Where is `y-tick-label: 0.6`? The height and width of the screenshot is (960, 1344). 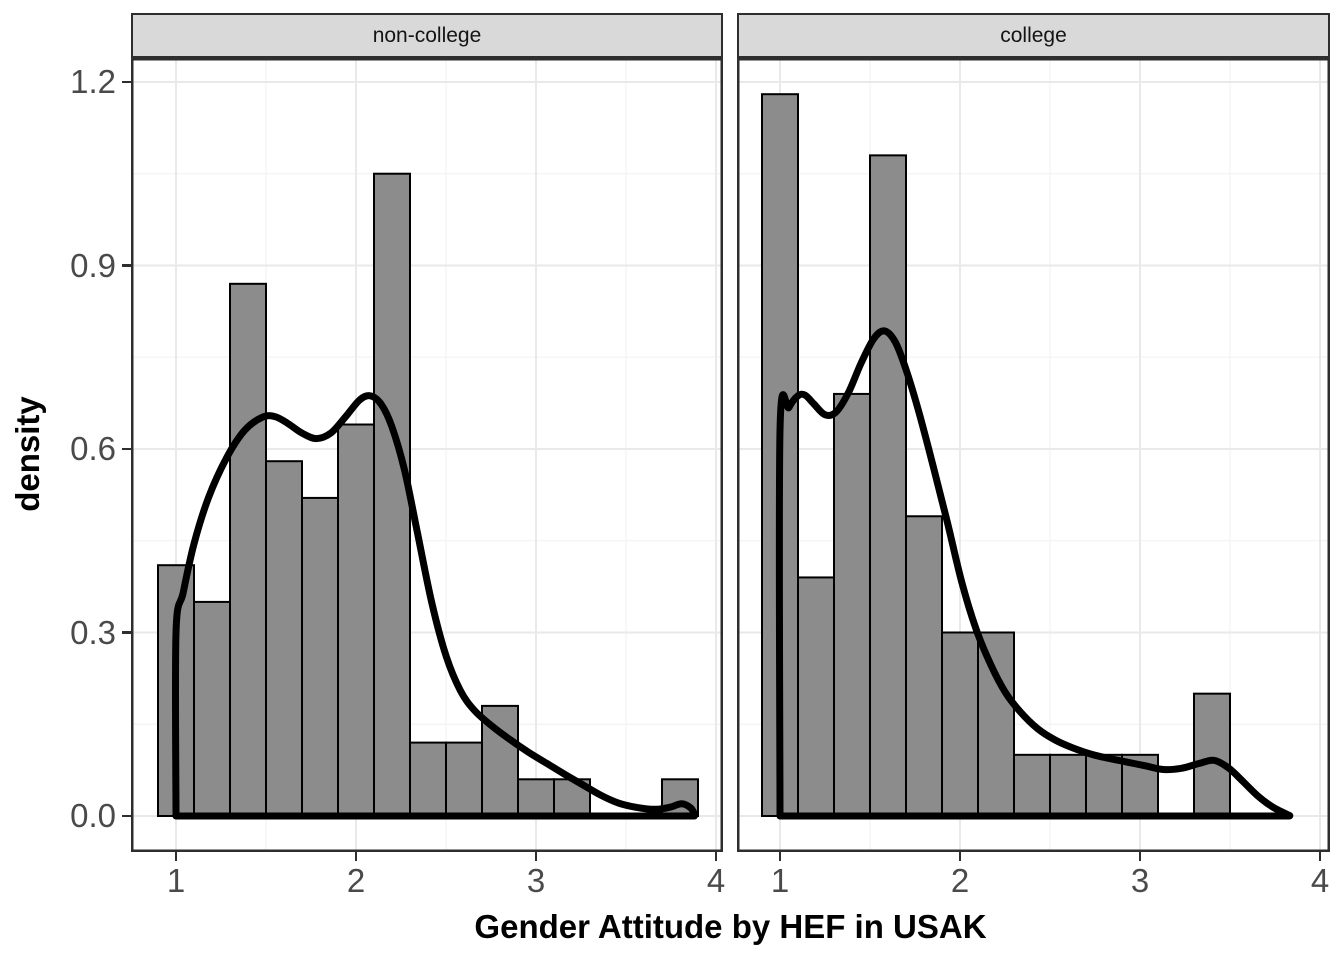 y-tick-label: 0.6 is located at coordinates (93, 448).